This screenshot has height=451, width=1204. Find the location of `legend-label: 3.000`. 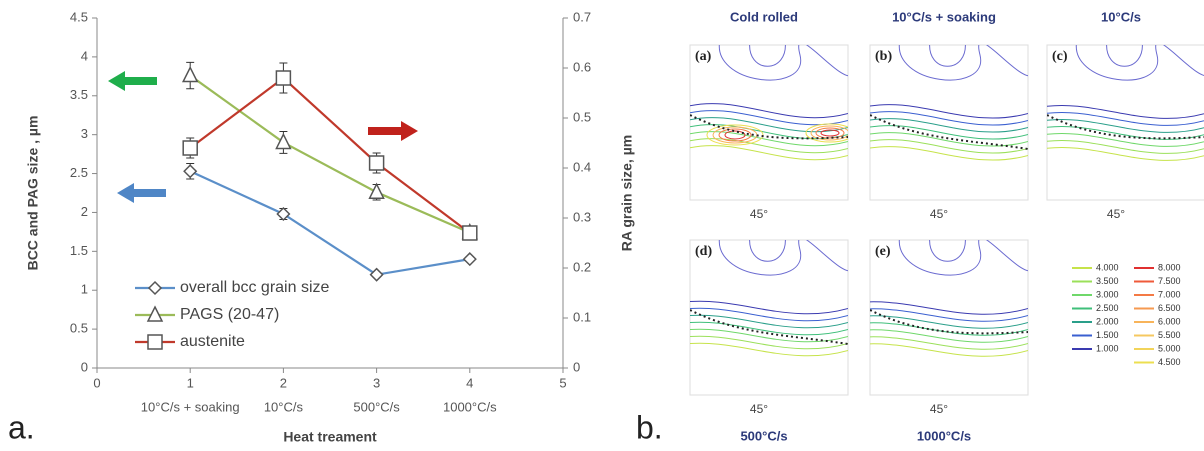

legend-label: 3.000 is located at coordinates (1107, 294).